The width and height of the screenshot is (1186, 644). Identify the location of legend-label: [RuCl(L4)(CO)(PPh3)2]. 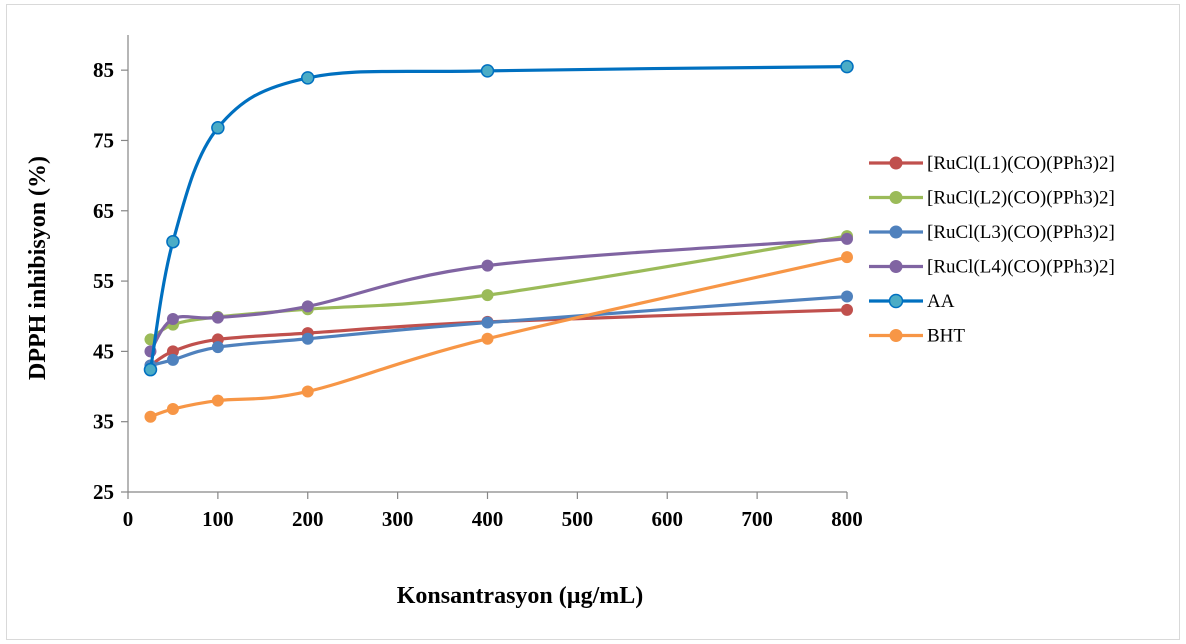
(1021, 267).